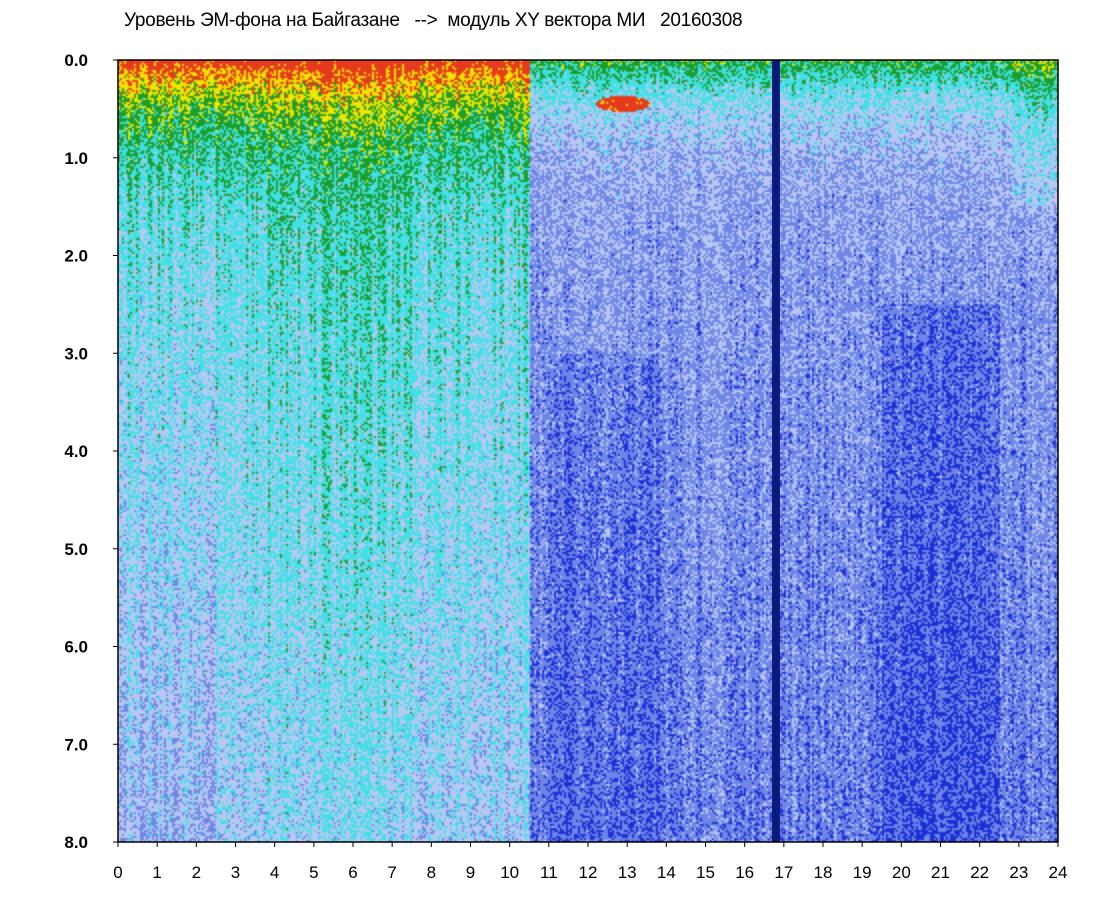 The width and height of the screenshot is (1096, 900). What do you see at coordinates (588, 872) in the screenshot?
I see `x-tick-label: 12` at bounding box center [588, 872].